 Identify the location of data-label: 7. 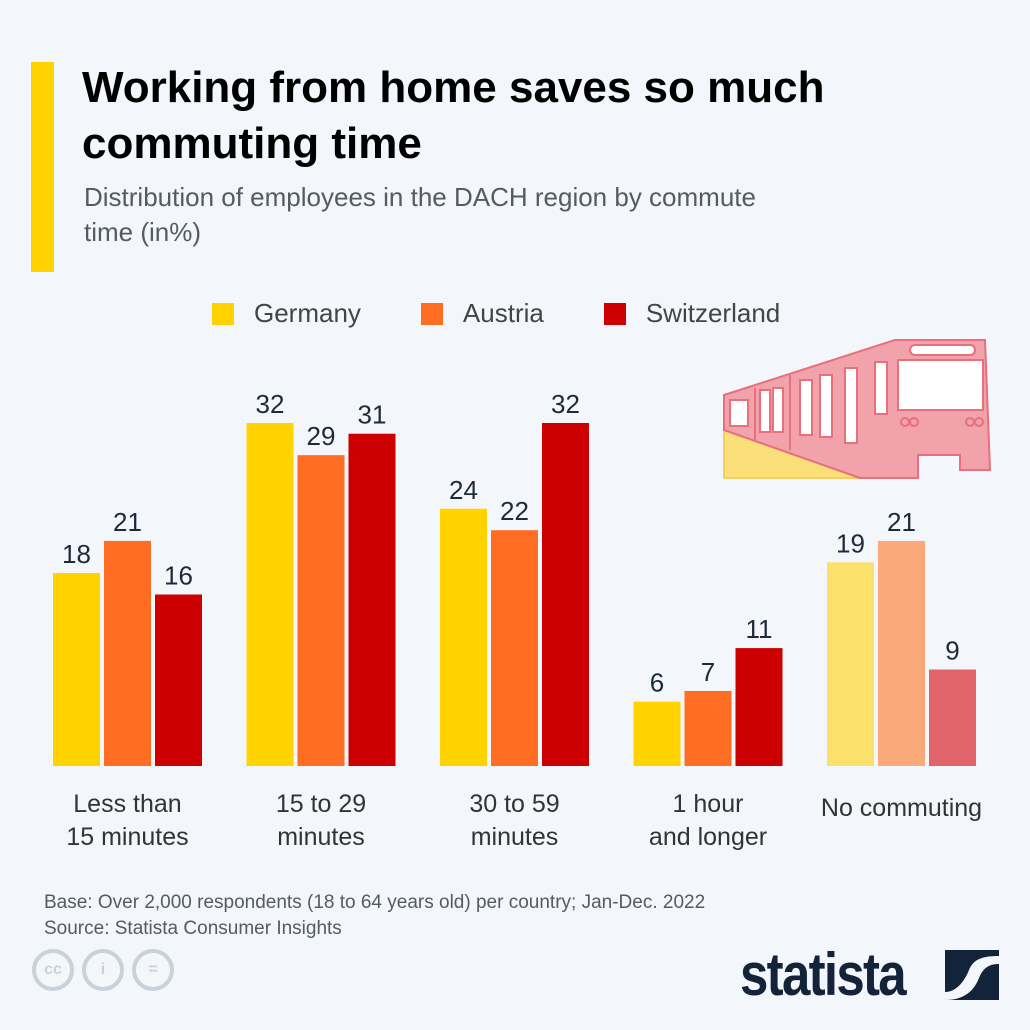
(708, 672).